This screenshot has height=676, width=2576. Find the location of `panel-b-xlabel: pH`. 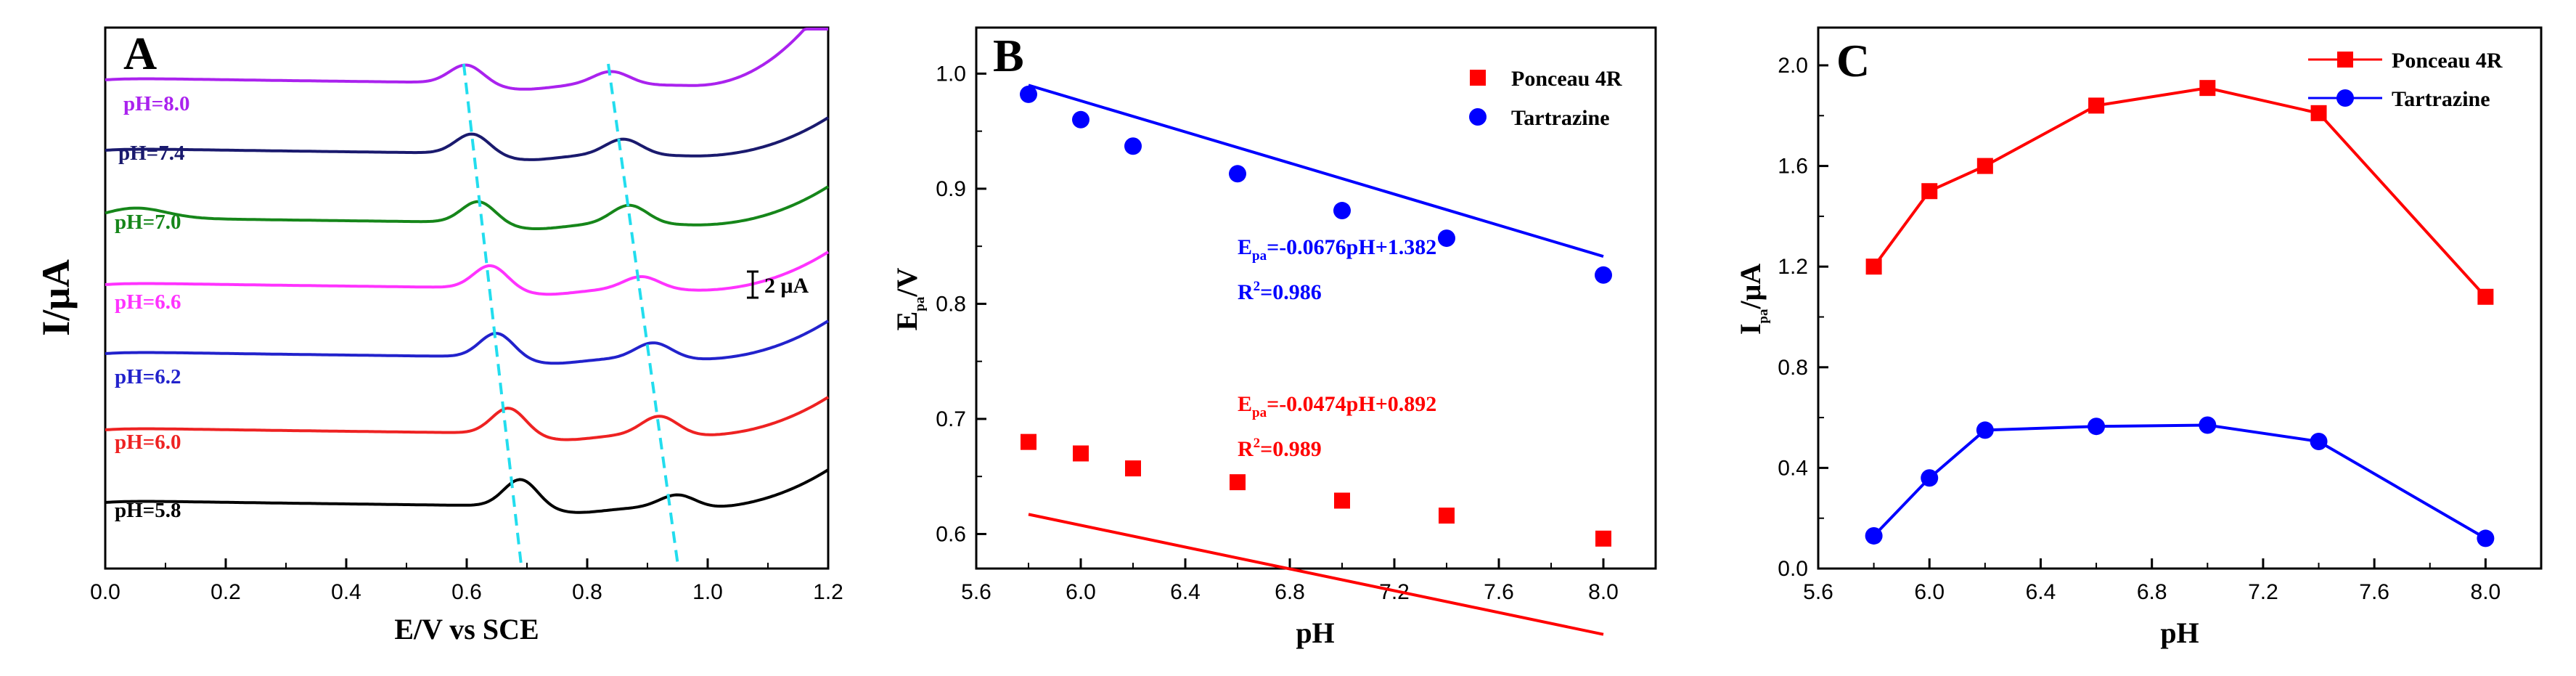

panel-b-xlabel: pH is located at coordinates (1315, 633).